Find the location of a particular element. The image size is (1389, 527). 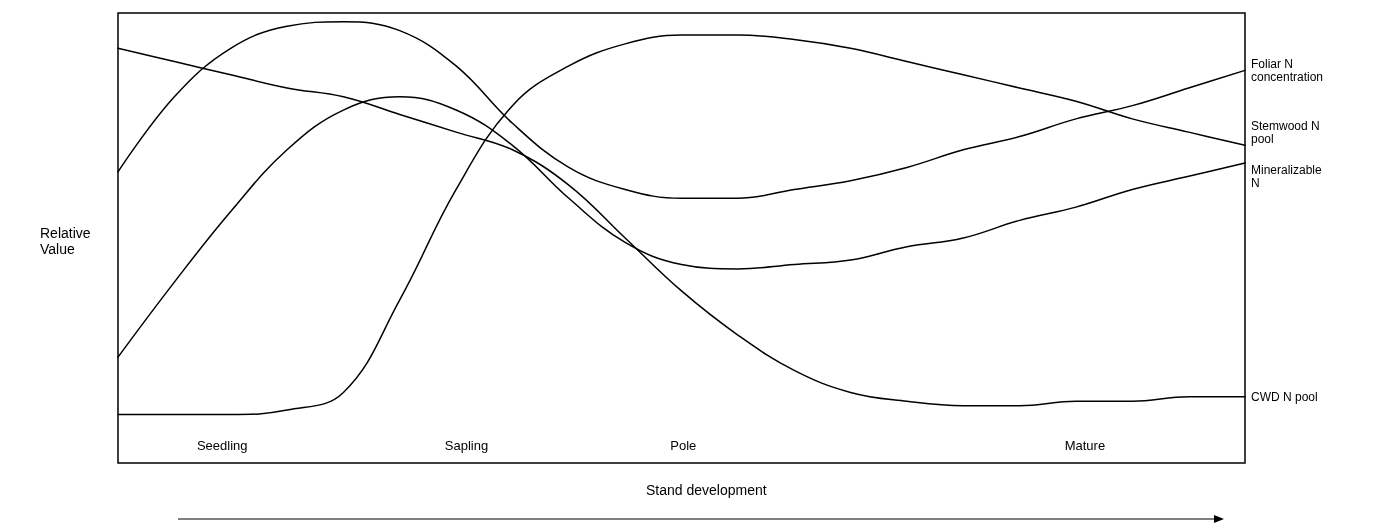

annotation: Sapling is located at coordinates (466, 445).